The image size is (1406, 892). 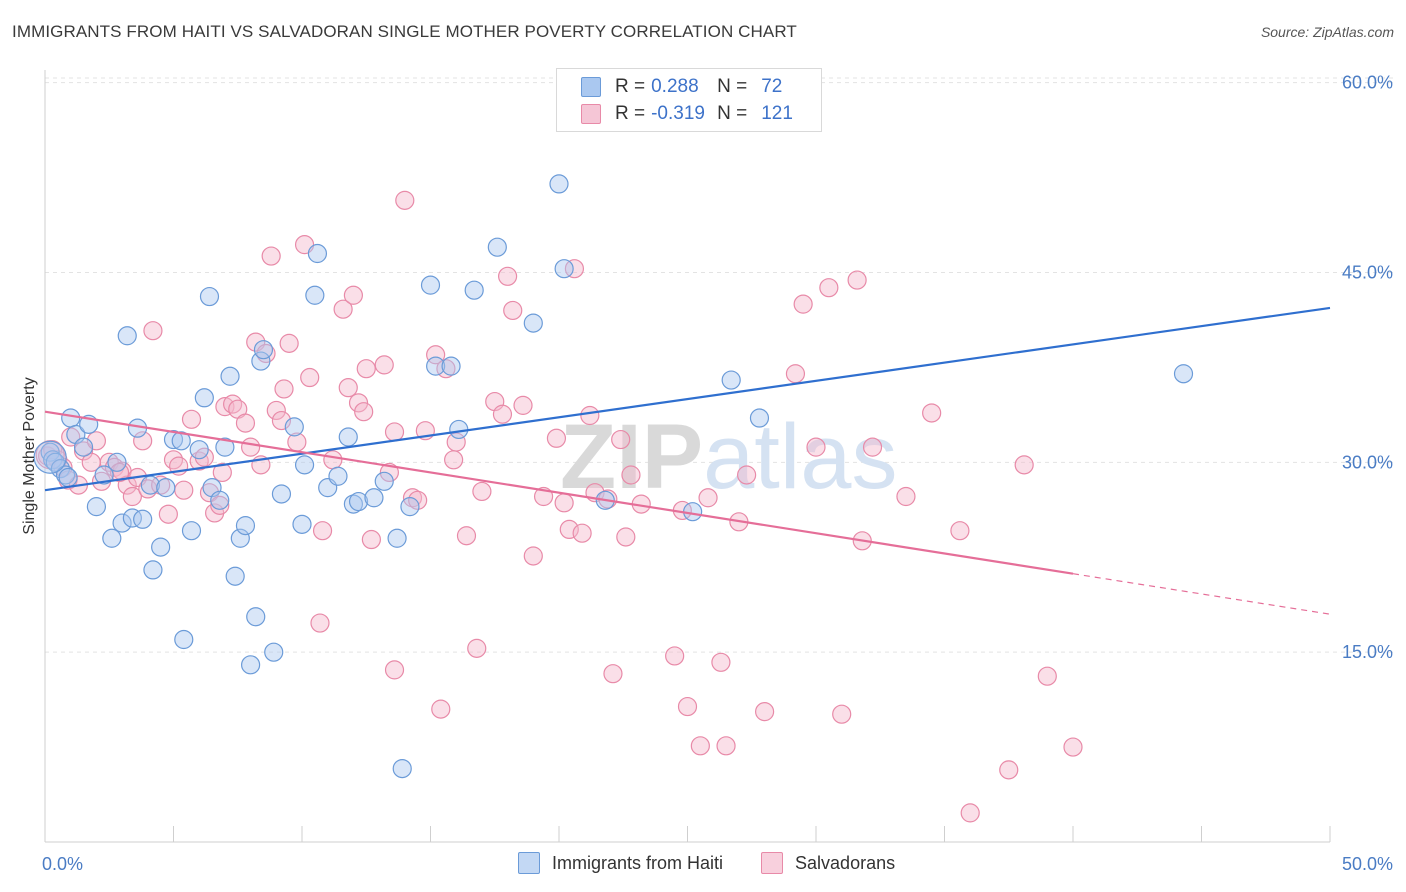 What do you see at coordinates (675, 86) in the screenshot?
I see `legend-r-value: 0.288` at bounding box center [675, 86].